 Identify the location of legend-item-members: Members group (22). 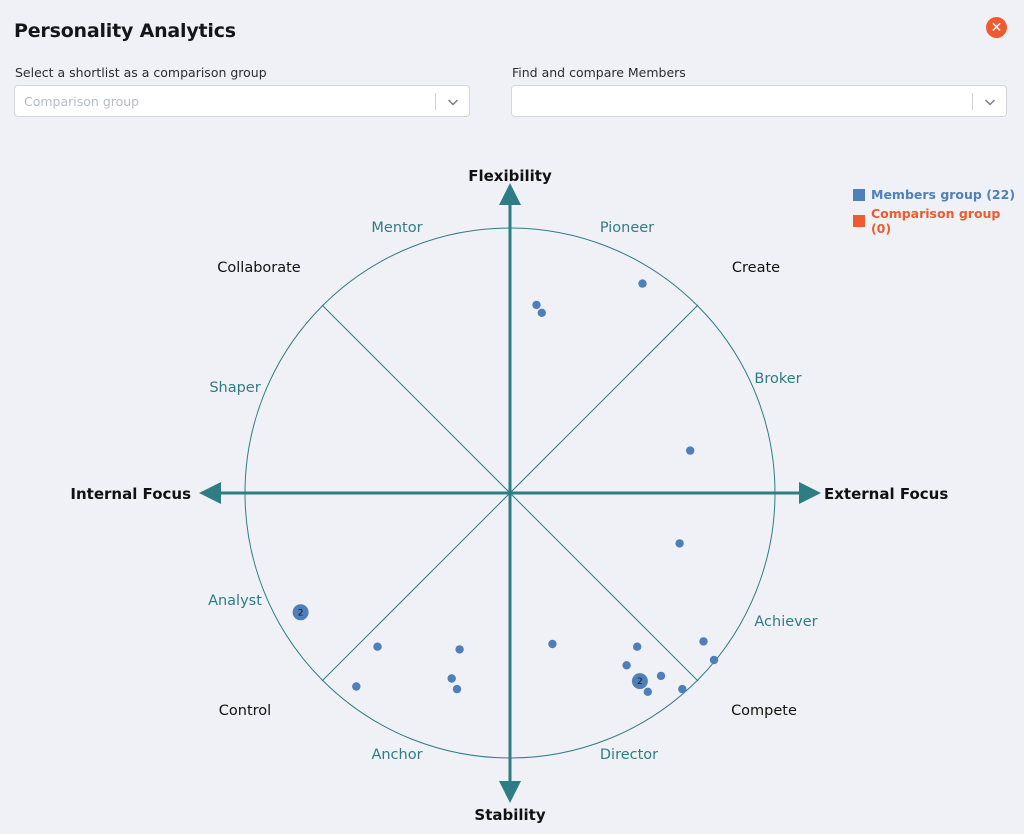
(938, 194).